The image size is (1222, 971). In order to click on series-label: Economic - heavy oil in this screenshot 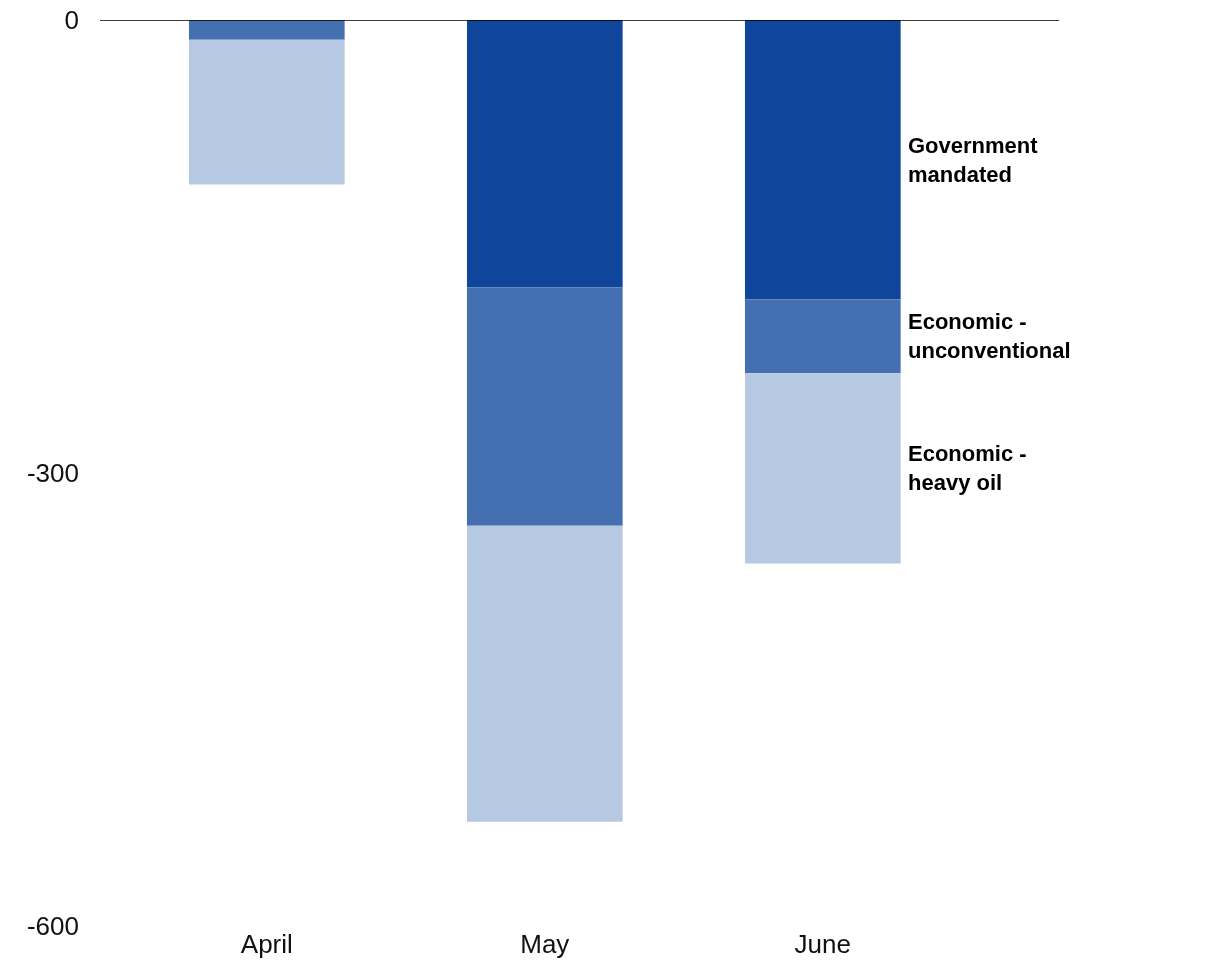, I will do `click(967, 468)`.